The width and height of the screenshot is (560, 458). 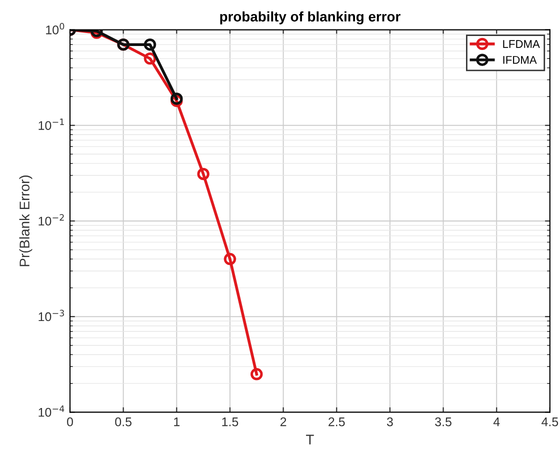 I want to click on x-tick-label: 3.5, so click(x=443, y=421).